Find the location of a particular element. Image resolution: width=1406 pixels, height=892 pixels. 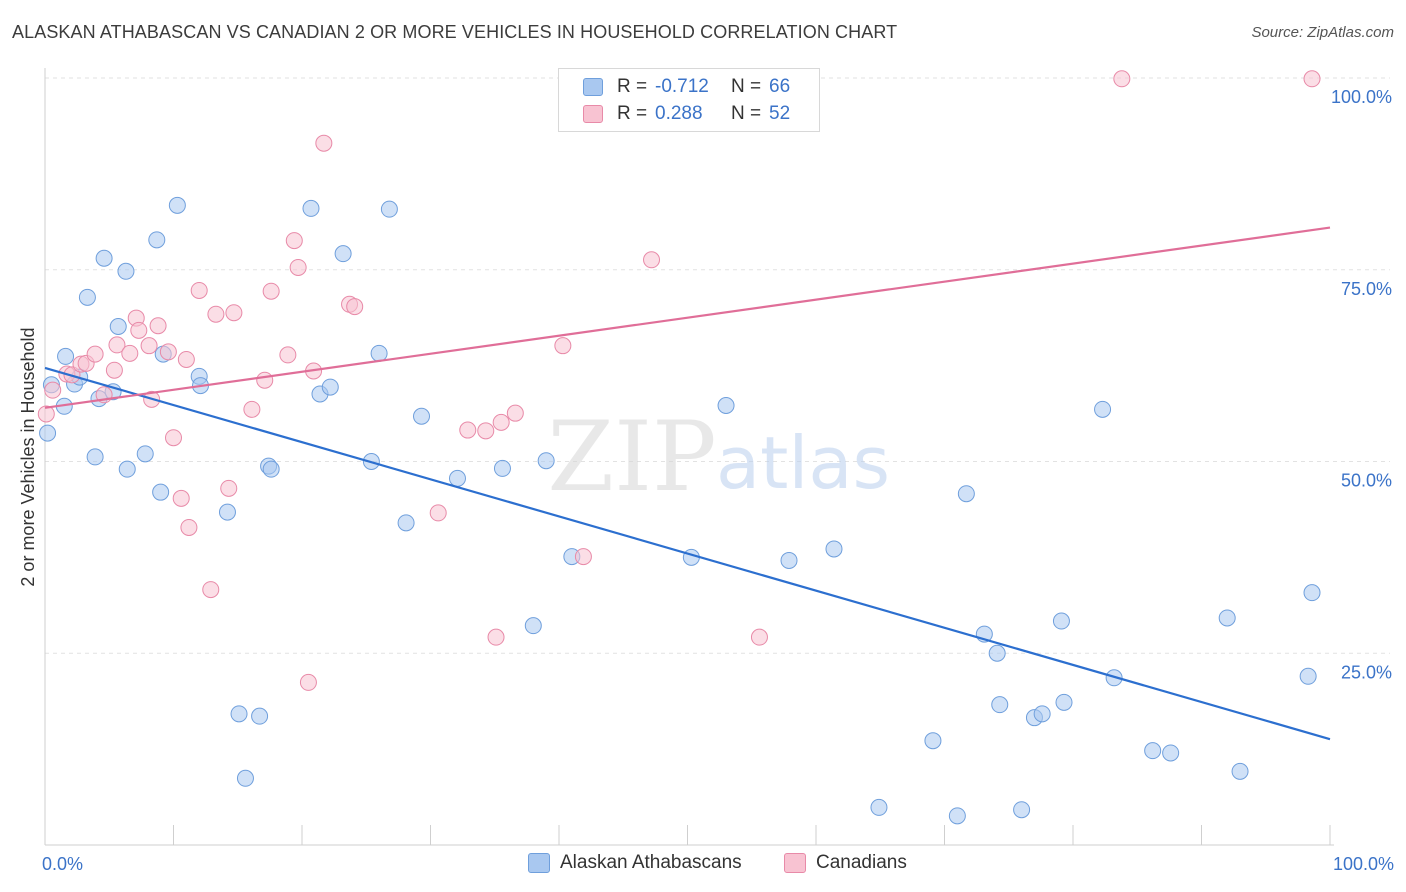

r-value: -0.712 is located at coordinates (682, 86).